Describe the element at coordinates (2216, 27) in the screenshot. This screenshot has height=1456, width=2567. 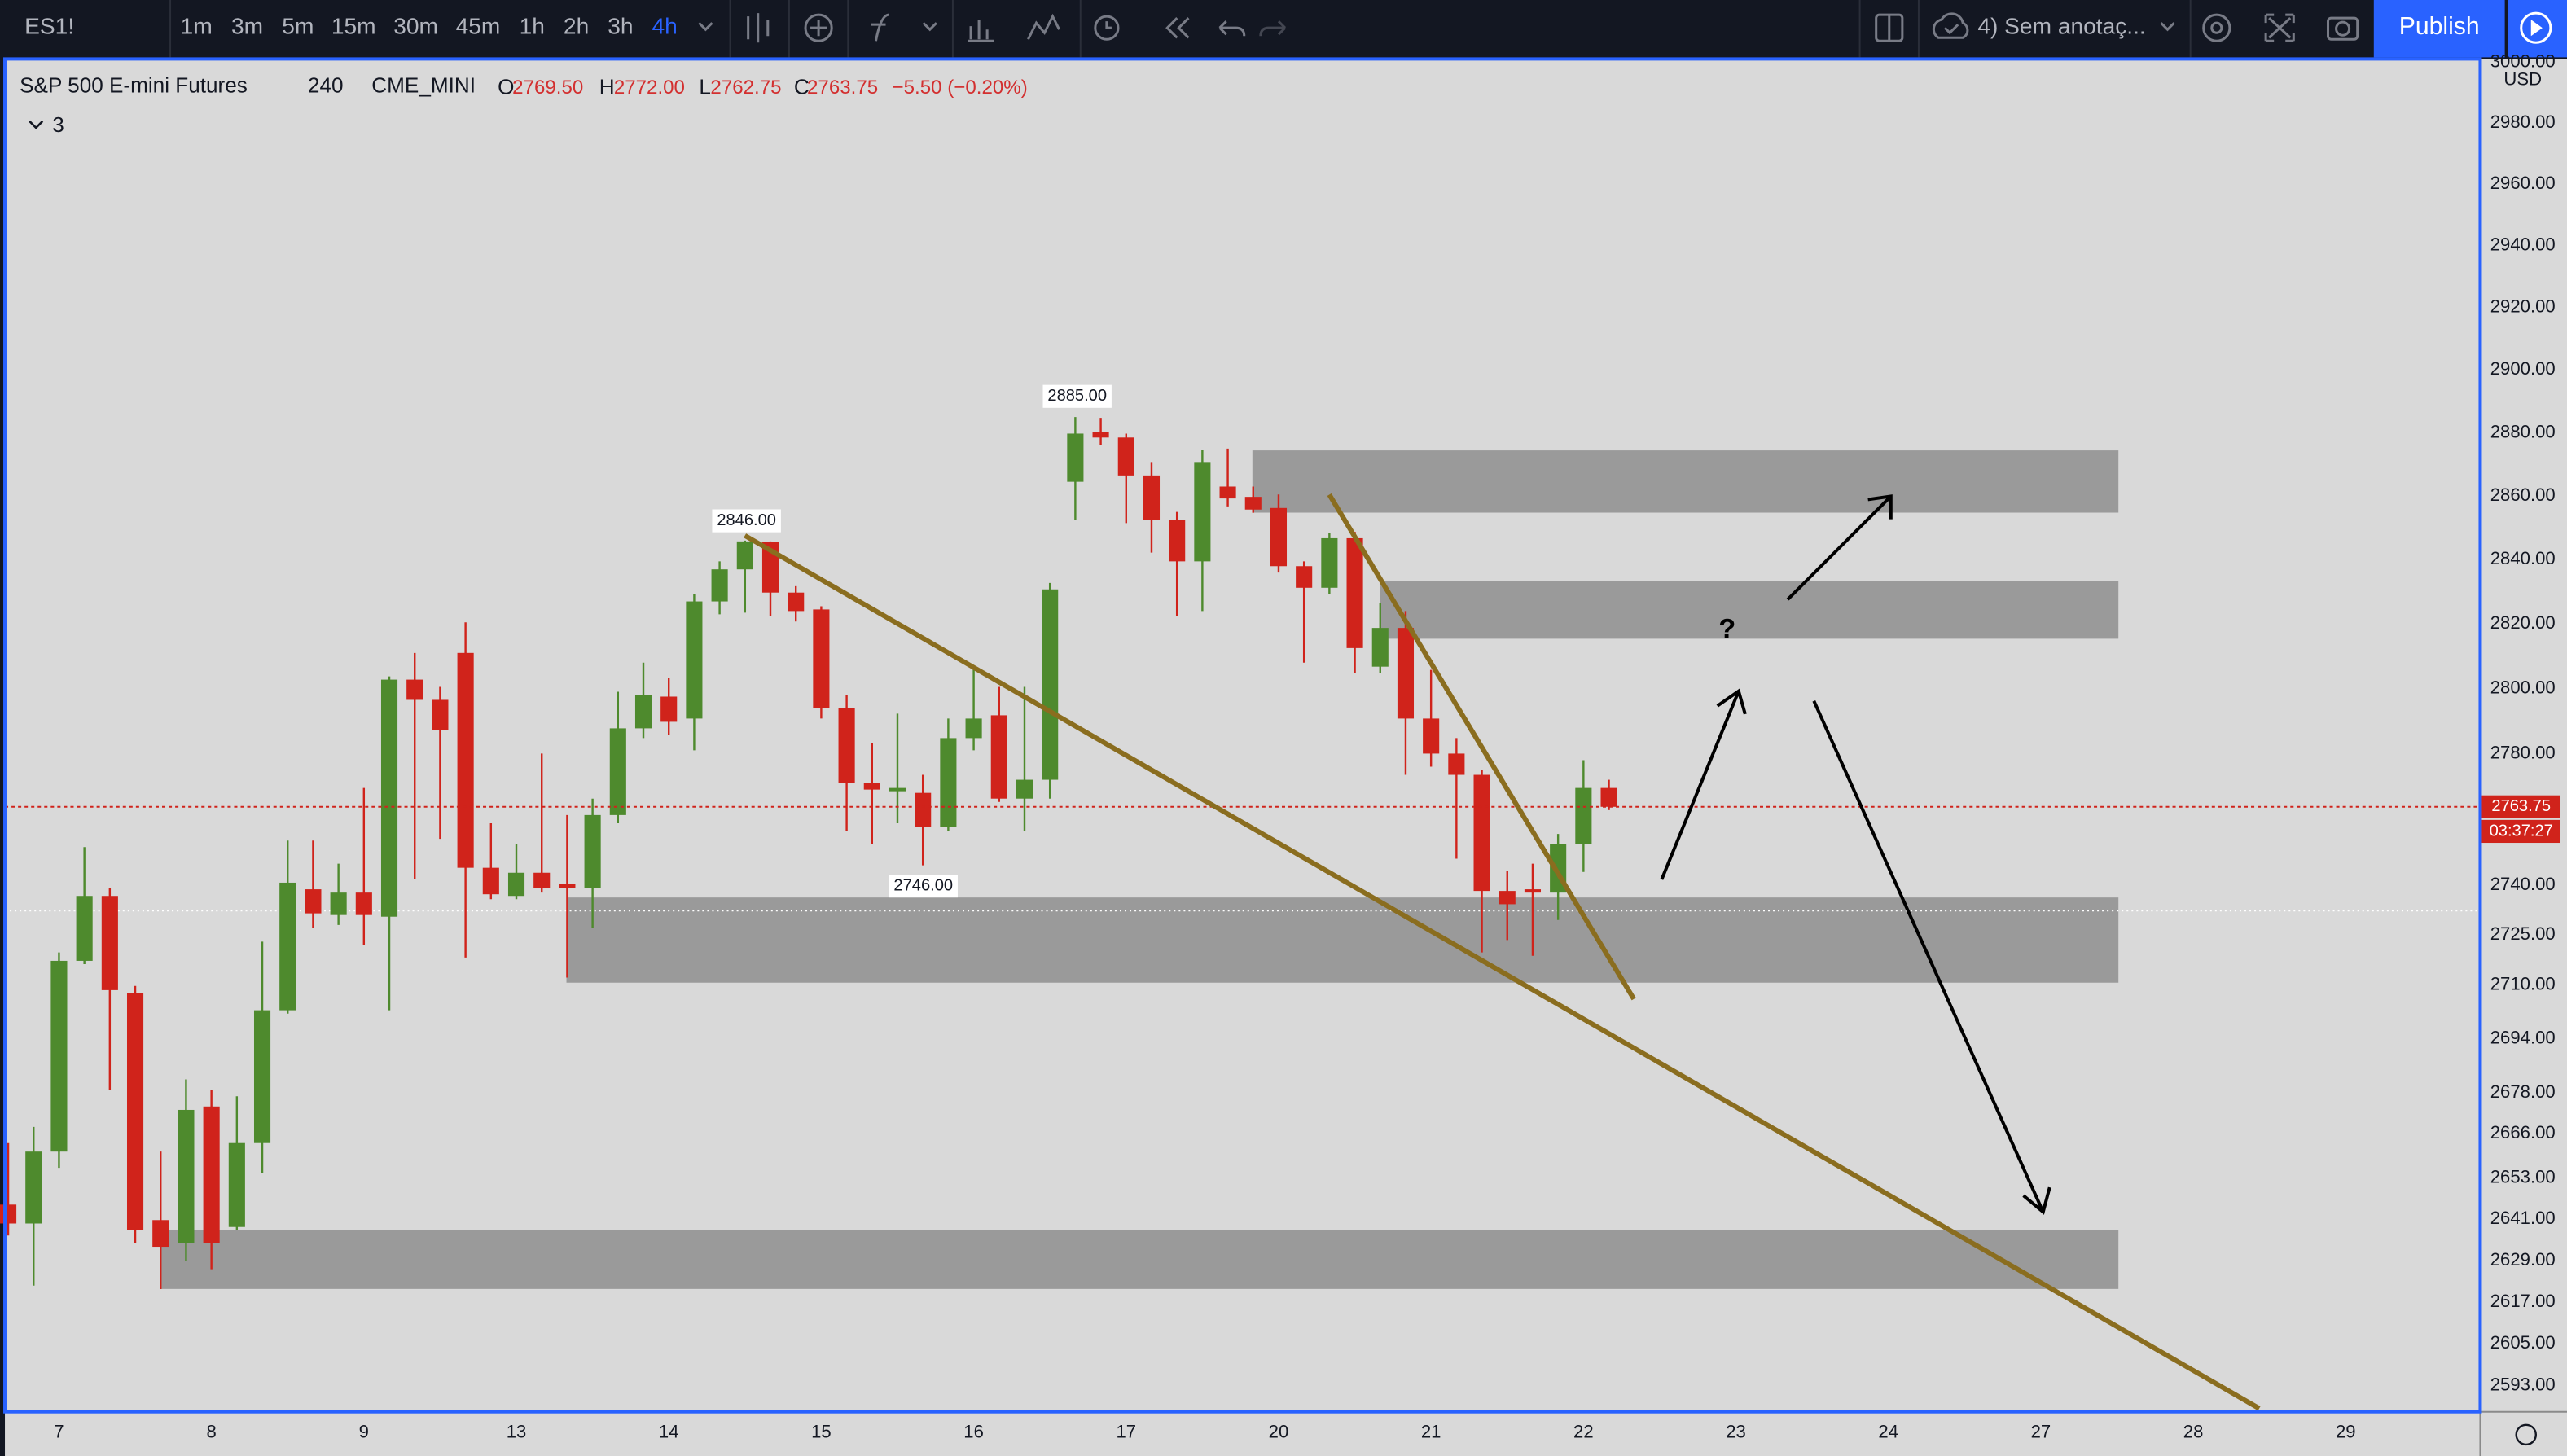
I see `settings-icon` at that location.